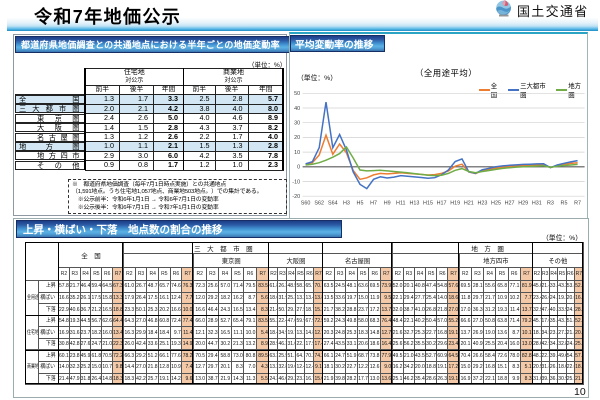 Image resolution: width=600 pixels, height=400 pixels. I want to click on svg-text: H7, so click(373, 204).